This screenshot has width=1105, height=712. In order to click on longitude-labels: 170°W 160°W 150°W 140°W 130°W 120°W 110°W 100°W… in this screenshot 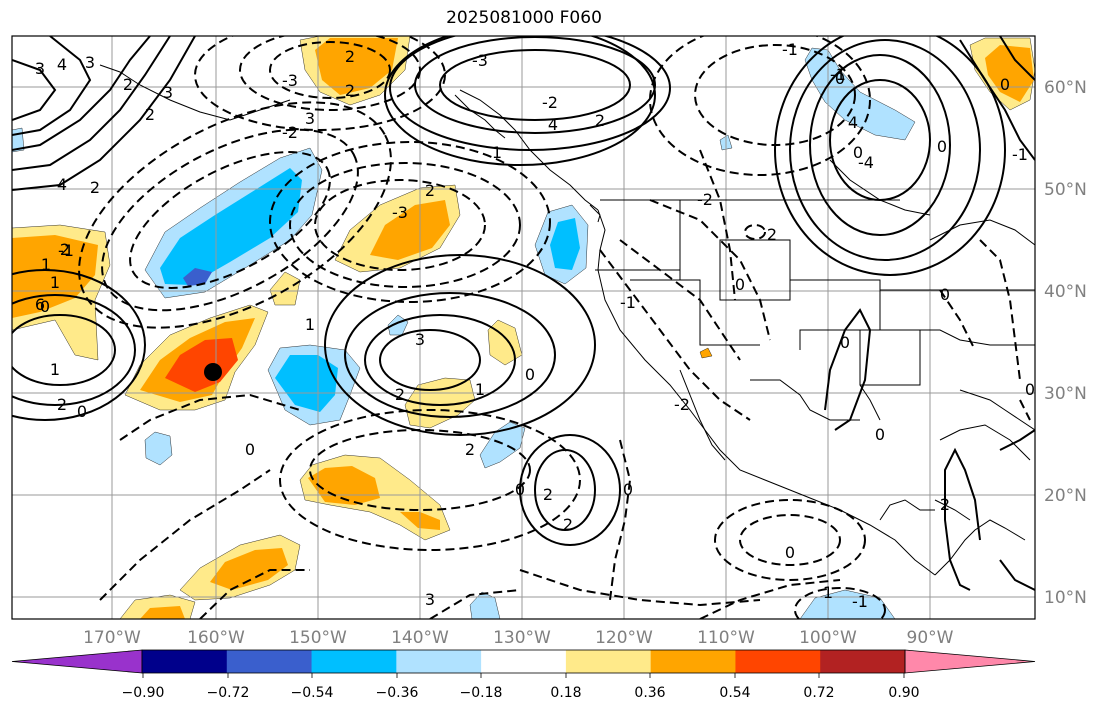, I will do `click(518, 638)`.